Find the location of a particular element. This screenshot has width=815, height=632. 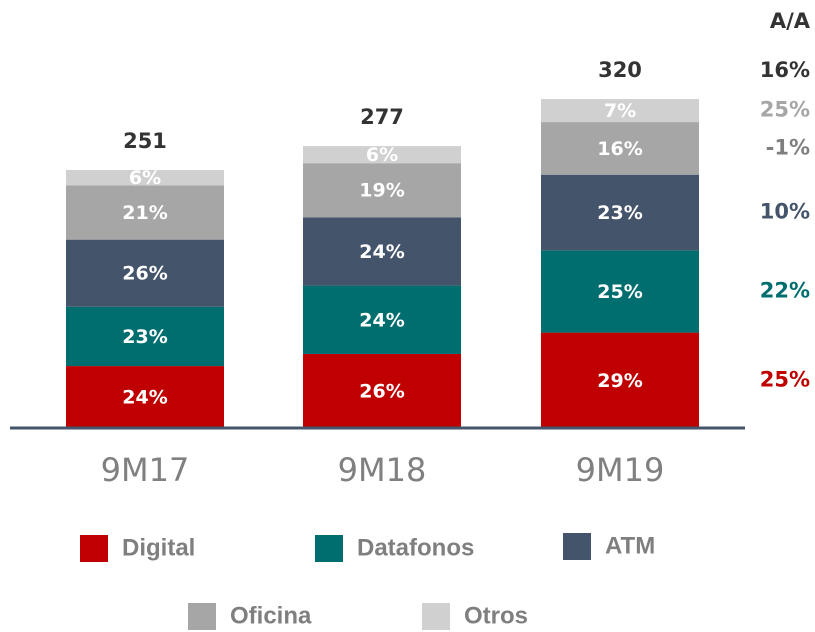

x-tick-label: 9M18 is located at coordinates (382, 470).